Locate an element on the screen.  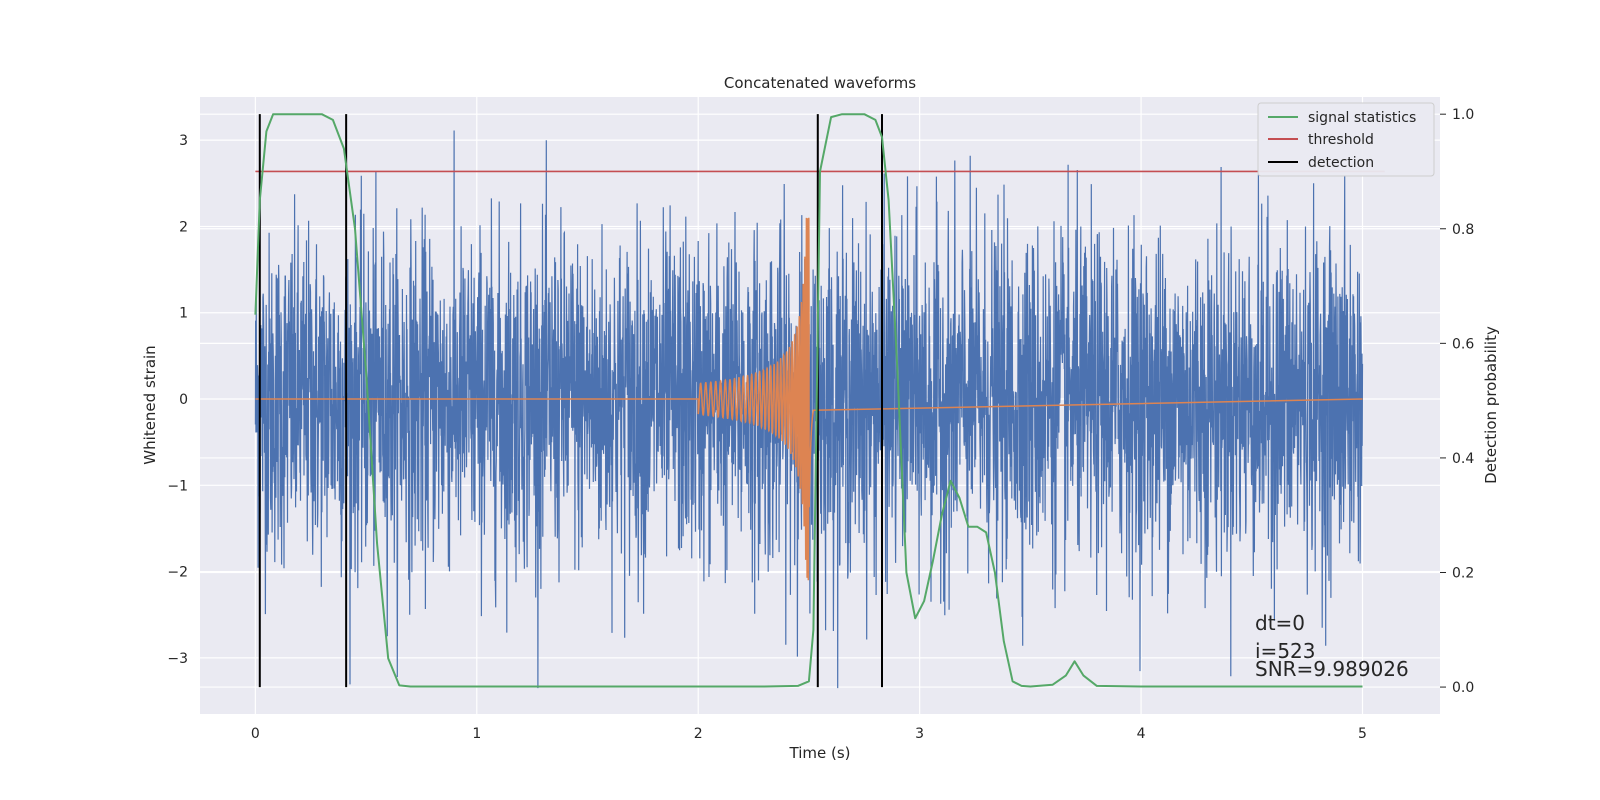
y-tick-label-4: 1 is located at coordinates (183, 314).